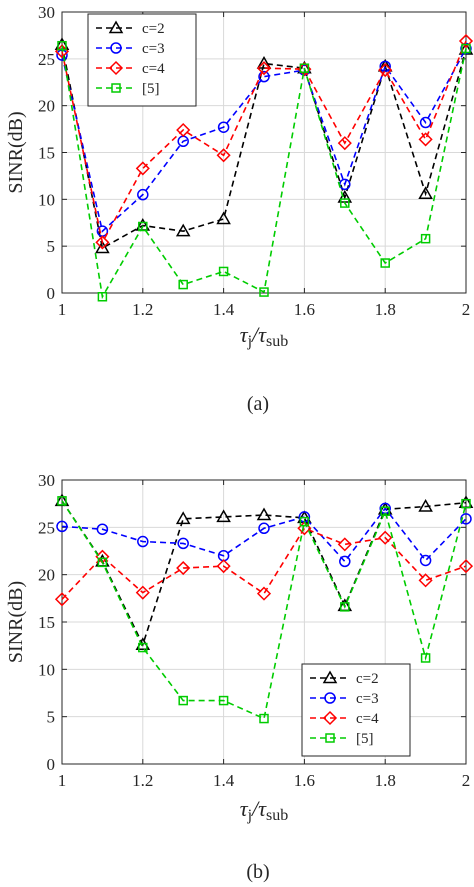  What do you see at coordinates (46, 106) in the screenshot?
I see `y-tick-label: 20` at bounding box center [46, 106].